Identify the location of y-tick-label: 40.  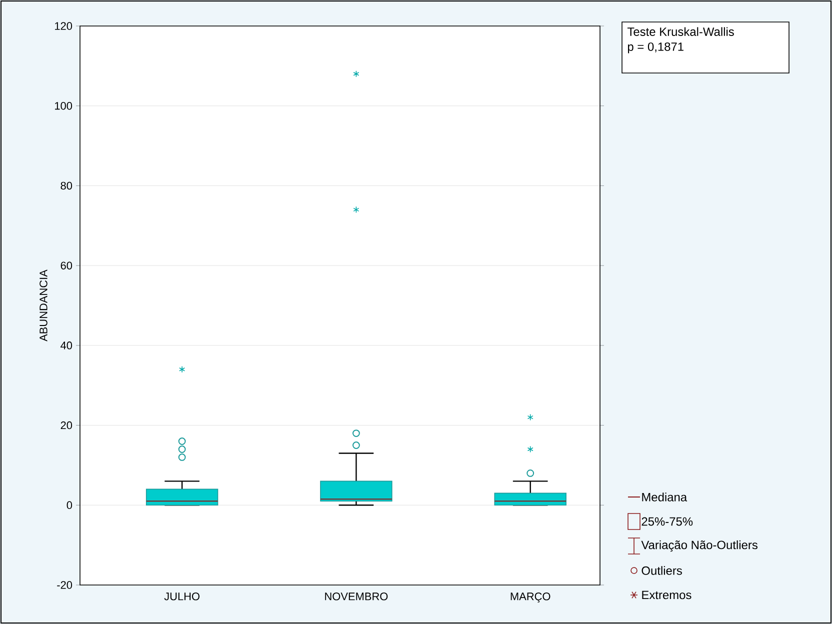
(66, 346).